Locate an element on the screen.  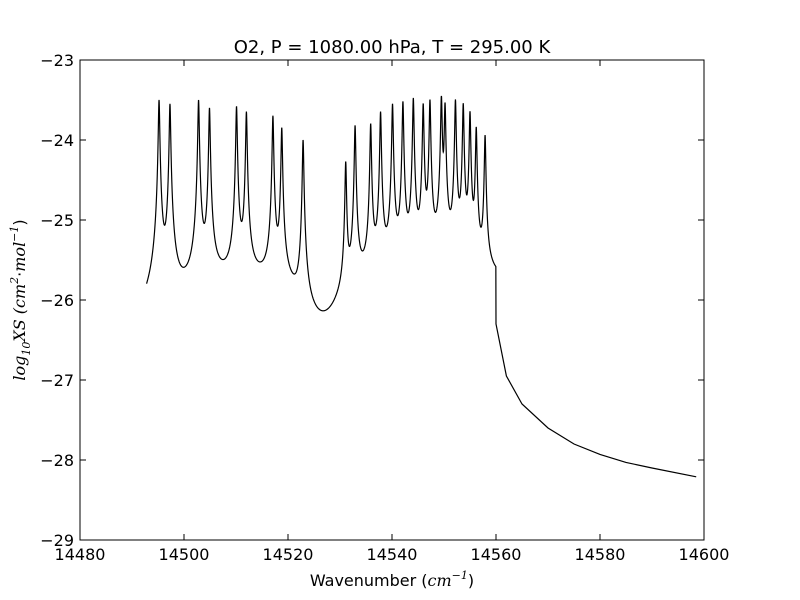
x-tick-label: 14500 is located at coordinates (184, 554).